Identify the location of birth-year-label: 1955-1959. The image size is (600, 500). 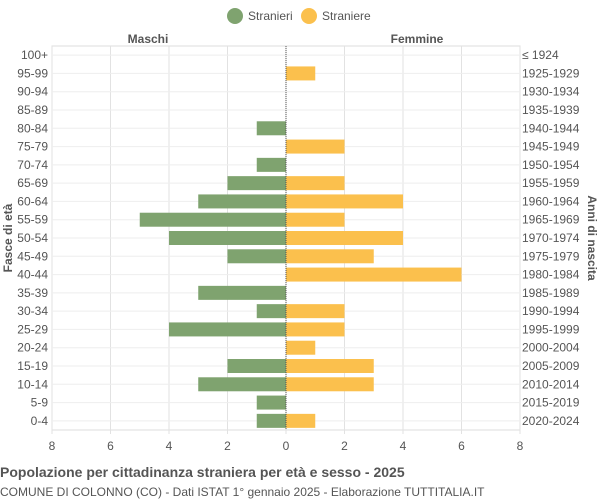
(551, 183).